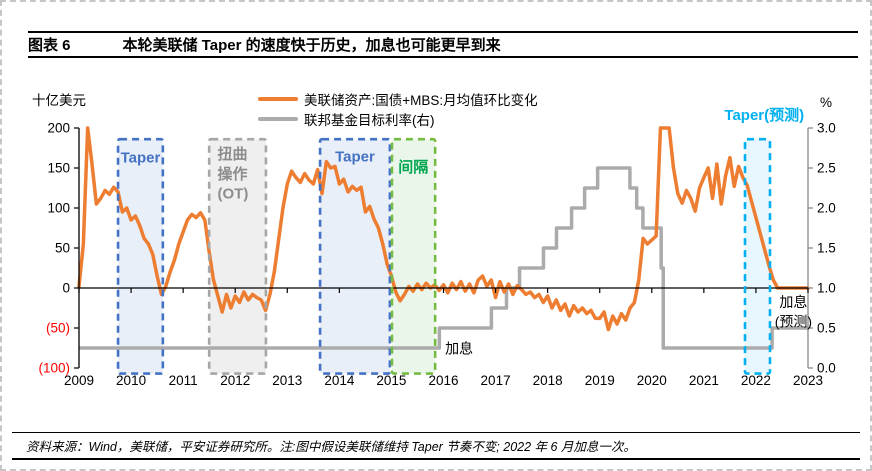  What do you see at coordinates (704, 380) in the screenshot?
I see `x-axis-tick-label: 2021` at bounding box center [704, 380].